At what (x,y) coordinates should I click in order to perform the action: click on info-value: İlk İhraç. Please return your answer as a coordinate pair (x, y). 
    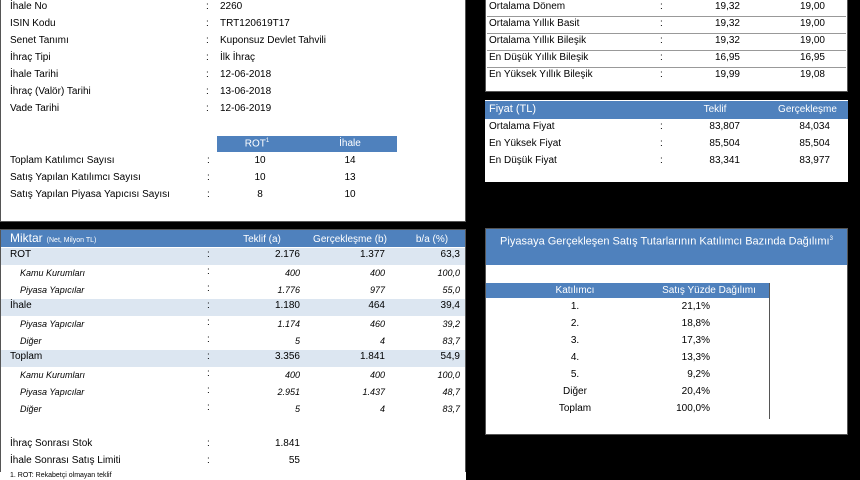
    Looking at the image, I should click on (238, 57).